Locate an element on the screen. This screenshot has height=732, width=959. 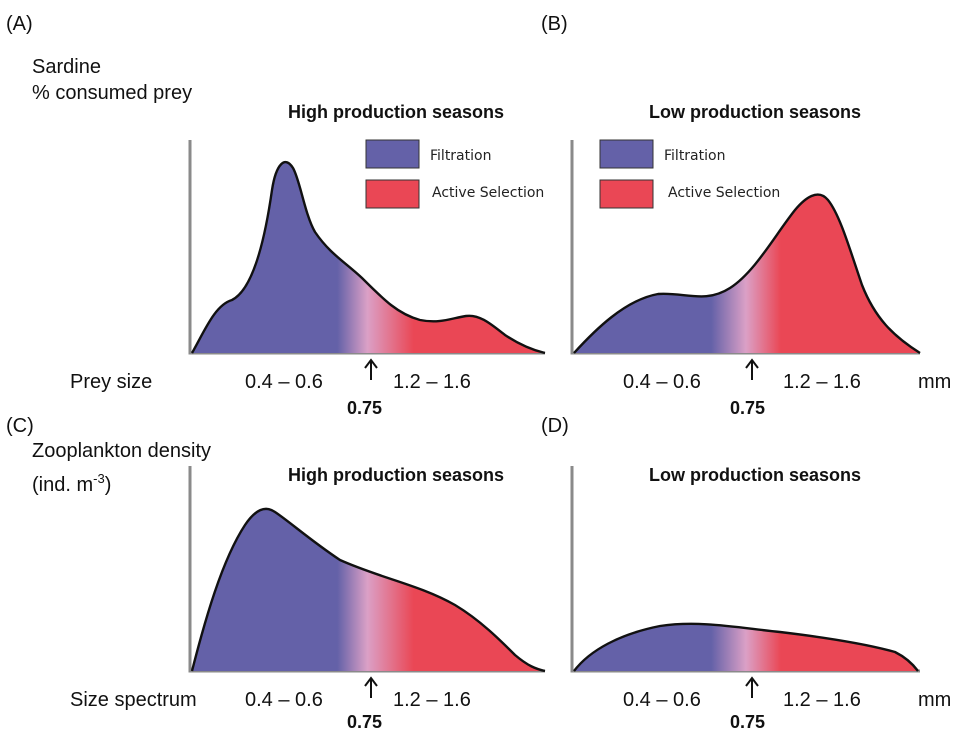
panel-b-unit: mm is located at coordinates (934, 382).